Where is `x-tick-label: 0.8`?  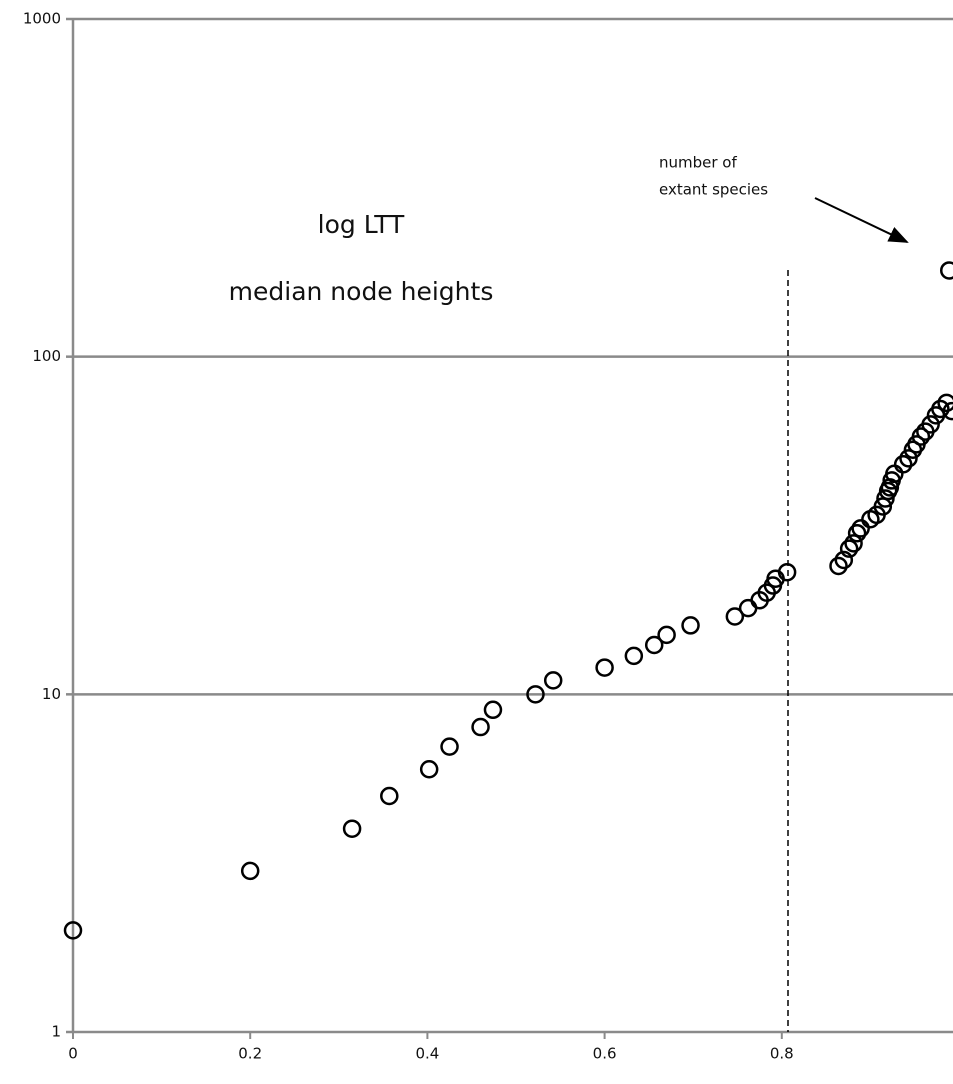
x-tick-label: 0.8 is located at coordinates (782, 1054).